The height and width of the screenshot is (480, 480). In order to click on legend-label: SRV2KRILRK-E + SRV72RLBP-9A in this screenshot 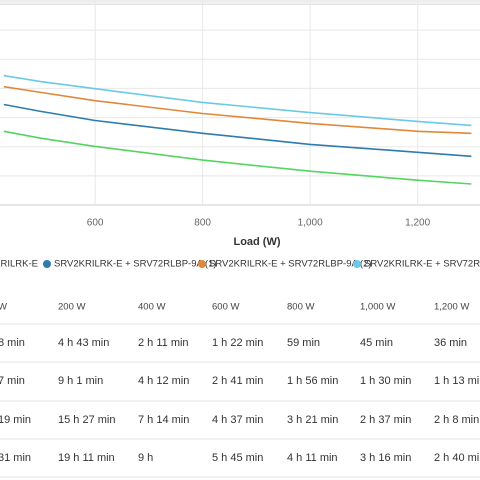, I will do `click(422, 264)`.